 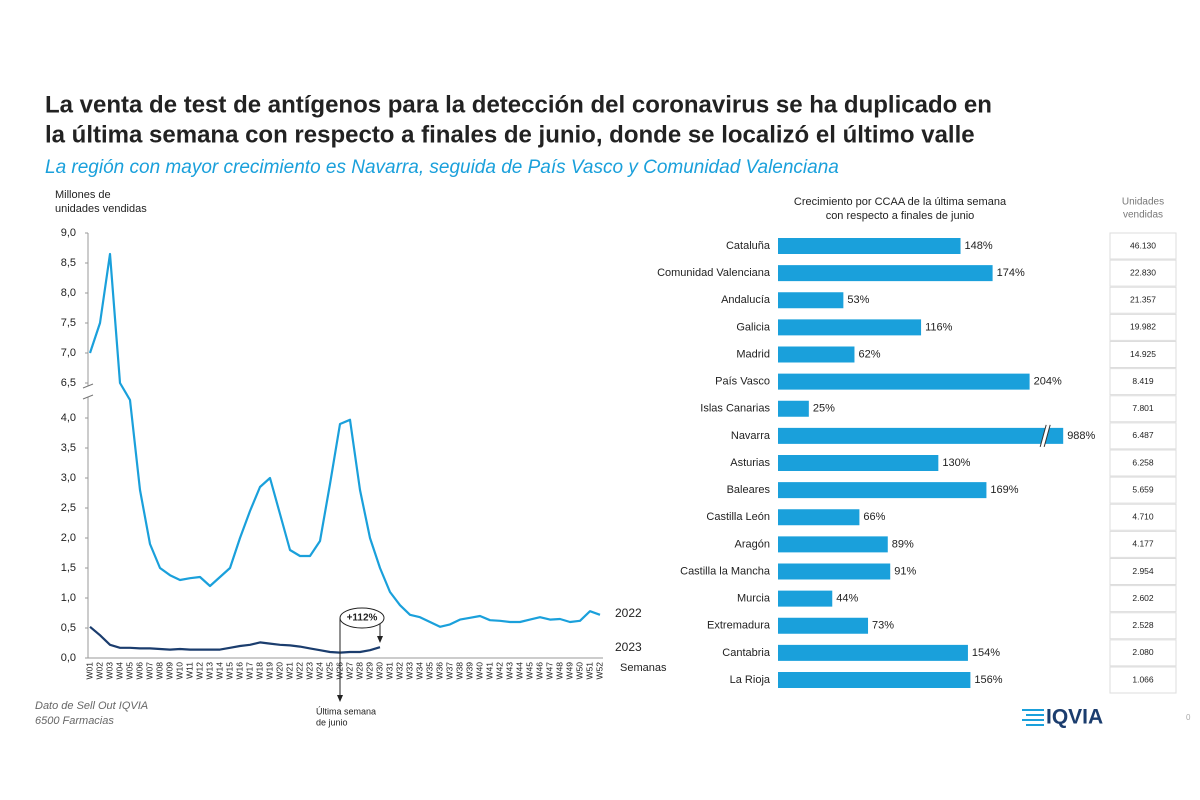 What do you see at coordinates (1143, 215) in the screenshot?
I see `table-header: vendidas` at bounding box center [1143, 215].